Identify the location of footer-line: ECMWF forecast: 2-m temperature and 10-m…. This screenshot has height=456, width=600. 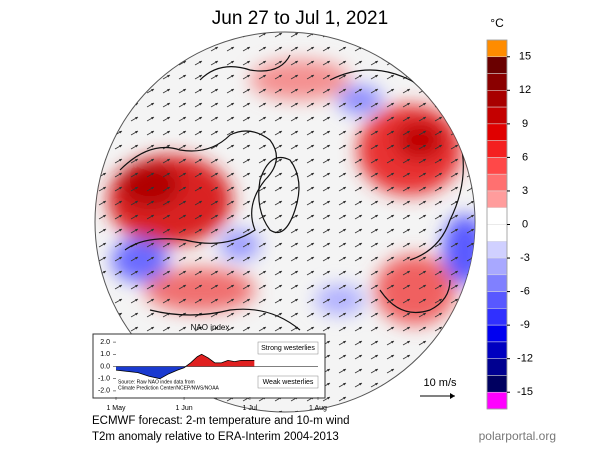
(221, 421).